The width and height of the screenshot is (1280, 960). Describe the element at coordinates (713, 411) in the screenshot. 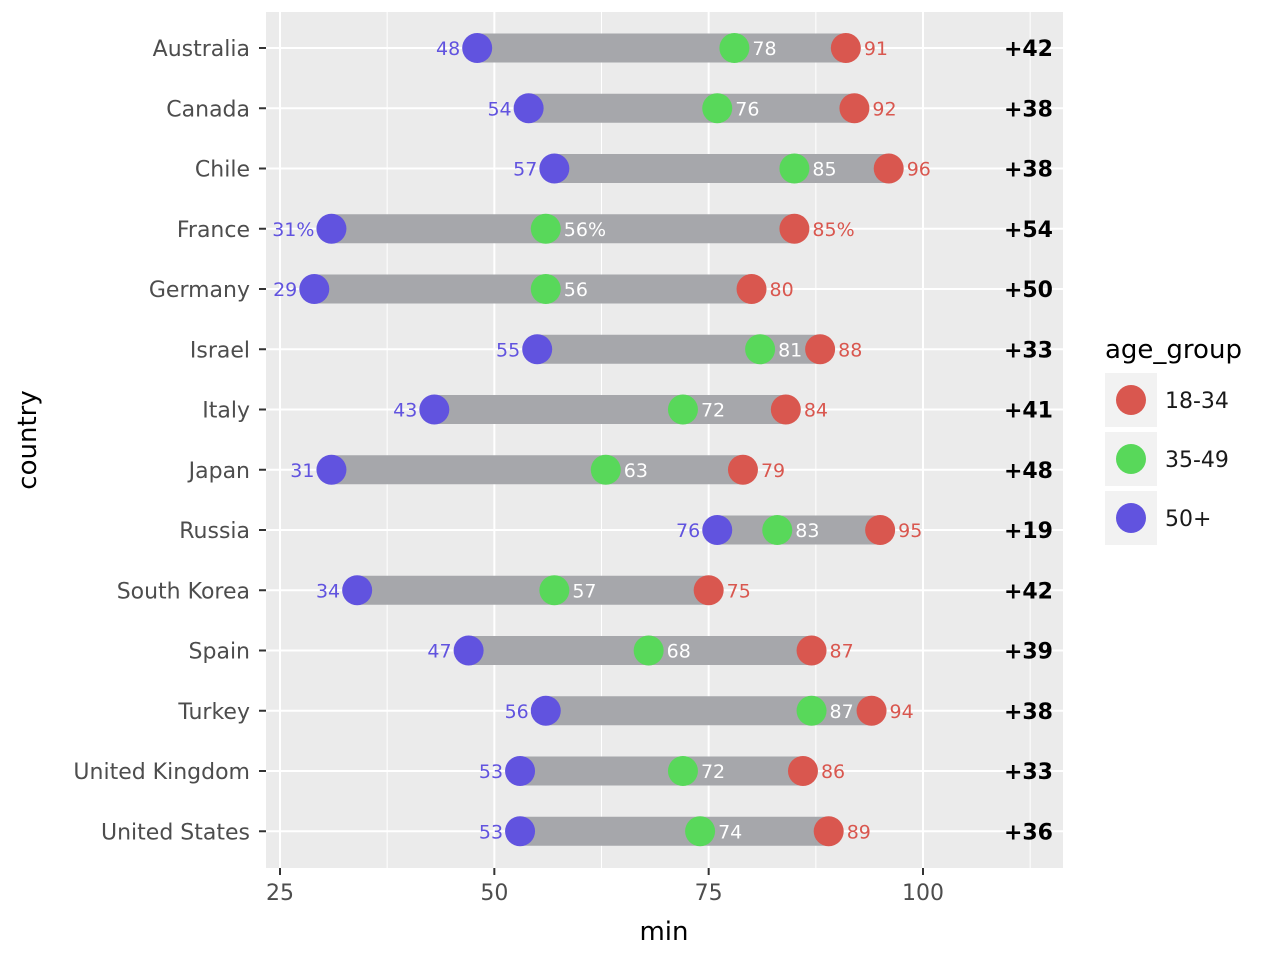

I see `value-label-35-49: 72` at that location.